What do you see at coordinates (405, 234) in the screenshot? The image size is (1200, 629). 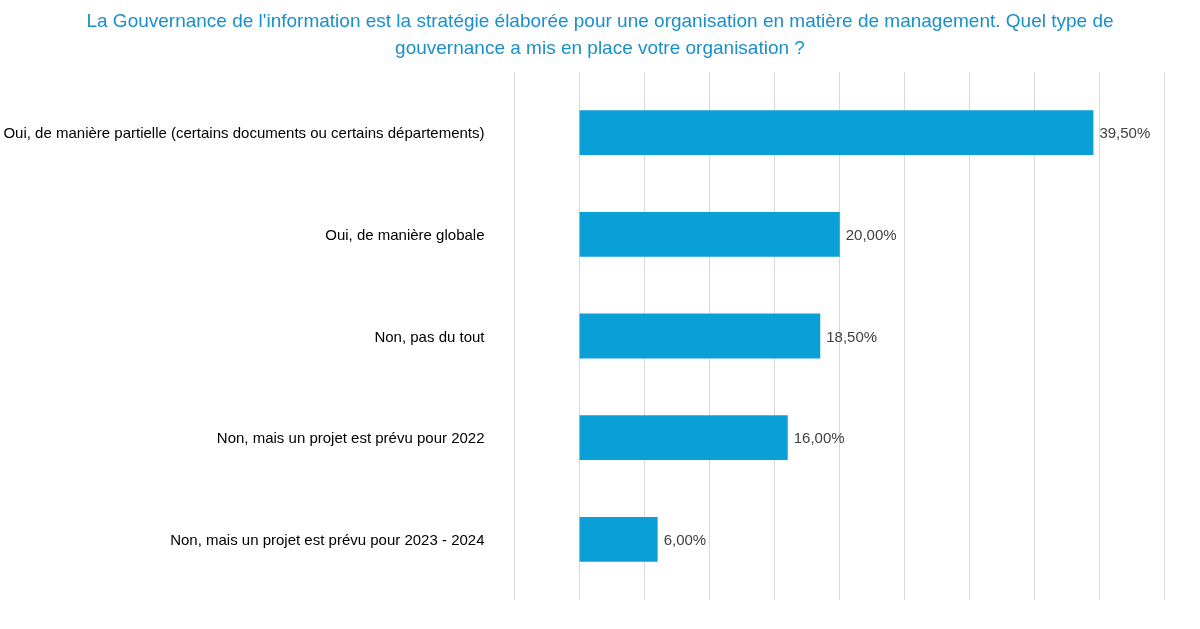 I see `y-tick-label: Oui, de manière globale` at bounding box center [405, 234].